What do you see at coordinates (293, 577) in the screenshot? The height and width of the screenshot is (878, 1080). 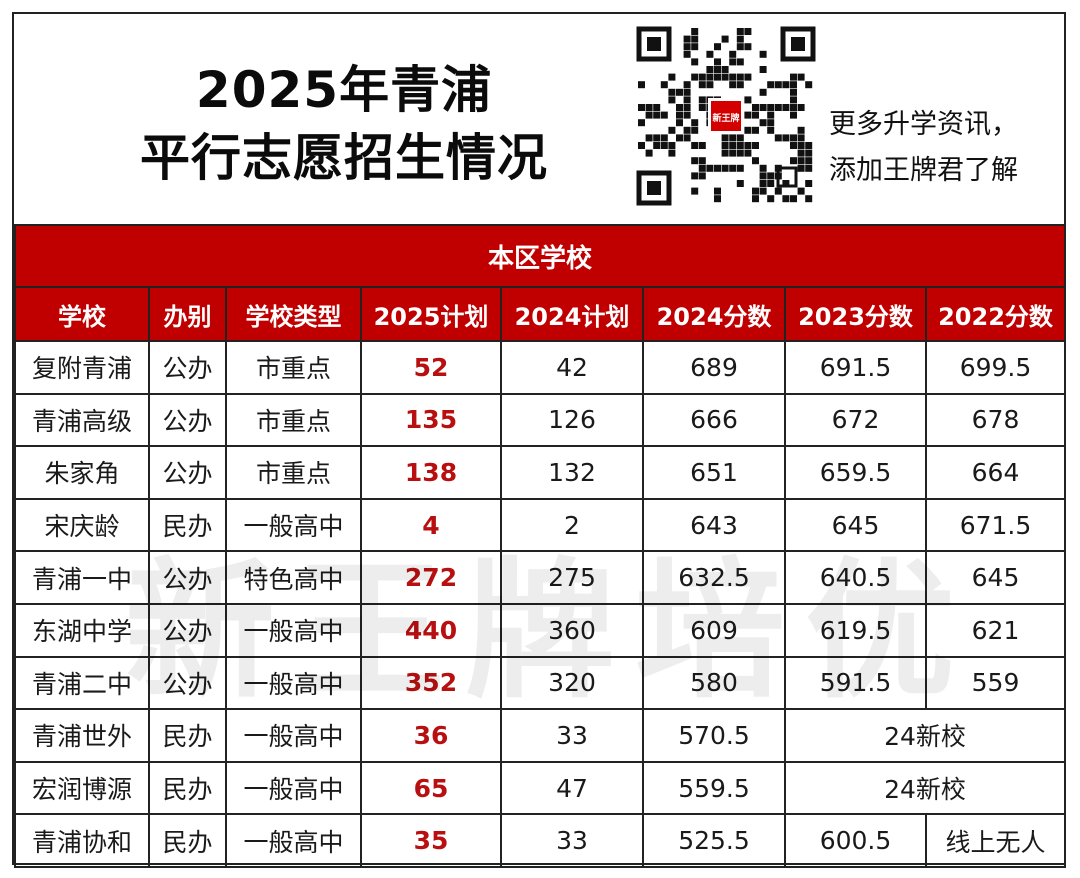 I see `cell-type: 特色高中` at bounding box center [293, 577].